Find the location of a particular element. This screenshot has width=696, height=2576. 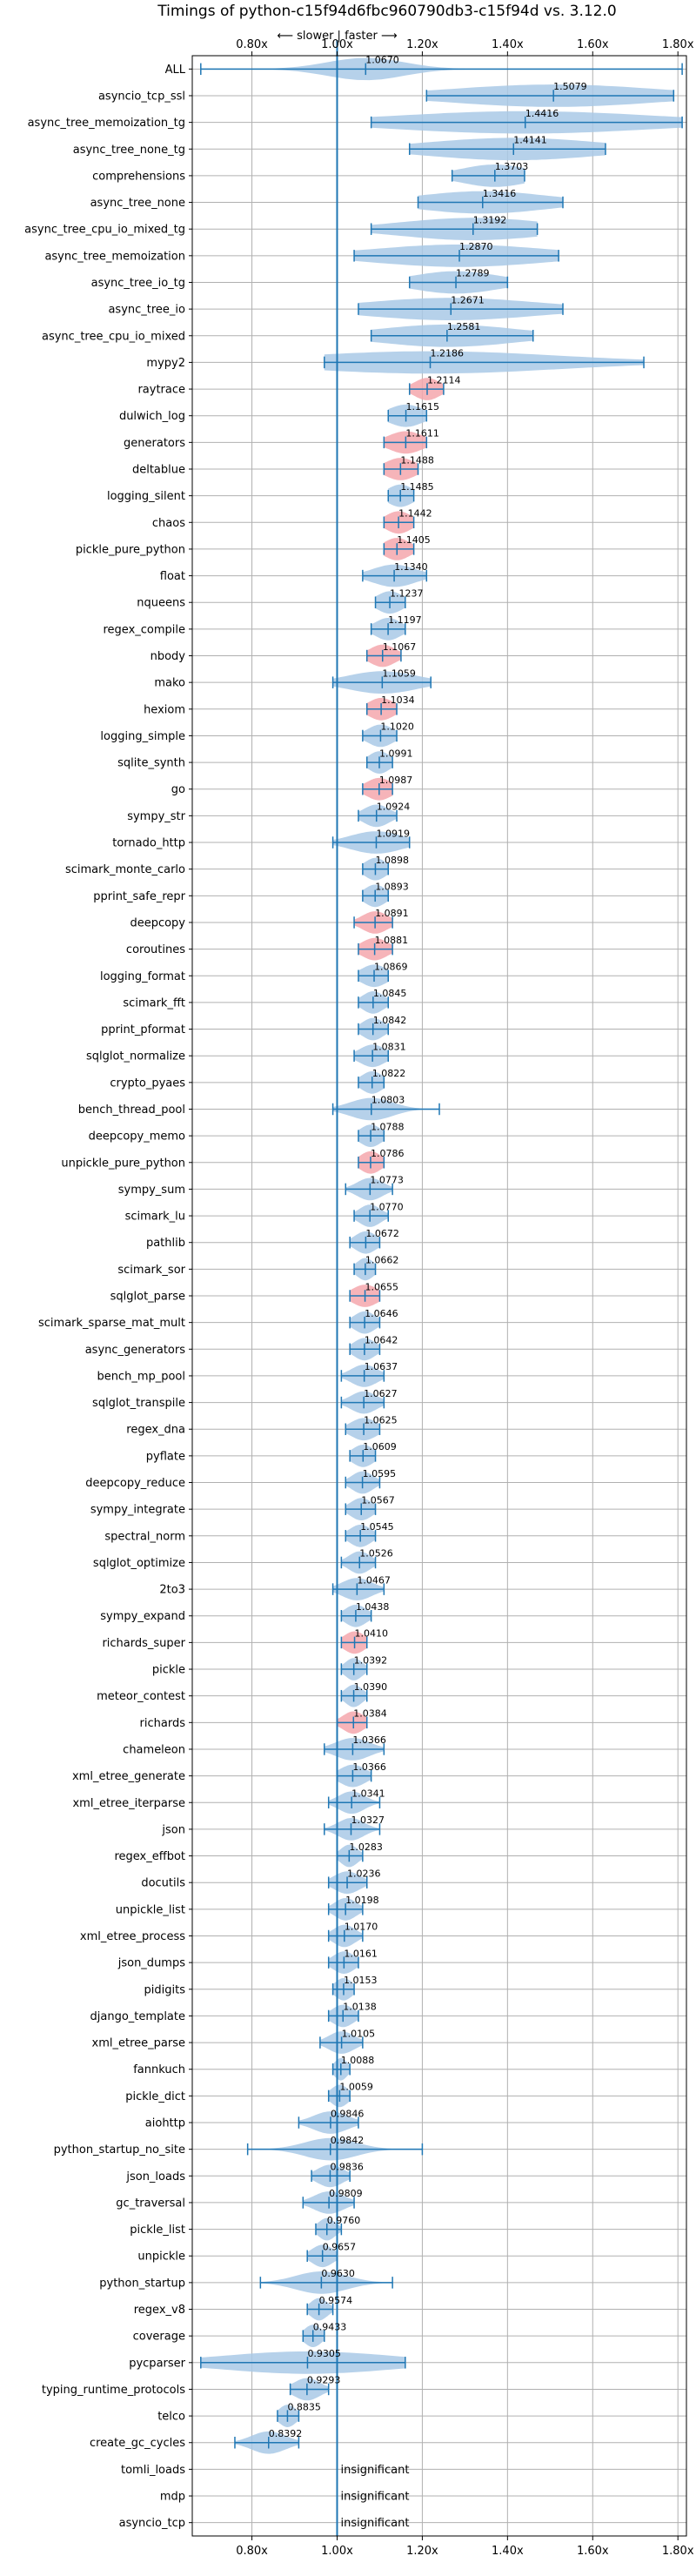

benchmark-label: coroutines is located at coordinates (155, 950).